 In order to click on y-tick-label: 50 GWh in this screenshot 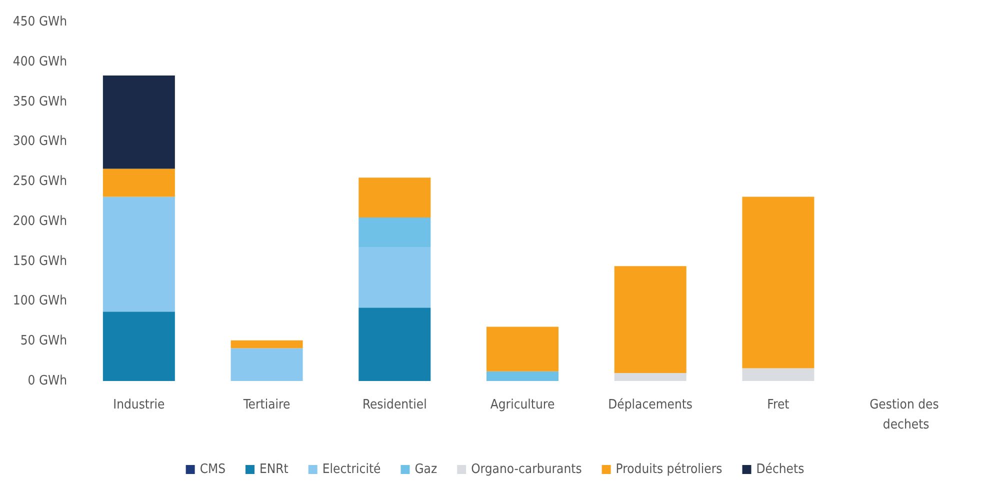, I will do `click(43, 341)`.